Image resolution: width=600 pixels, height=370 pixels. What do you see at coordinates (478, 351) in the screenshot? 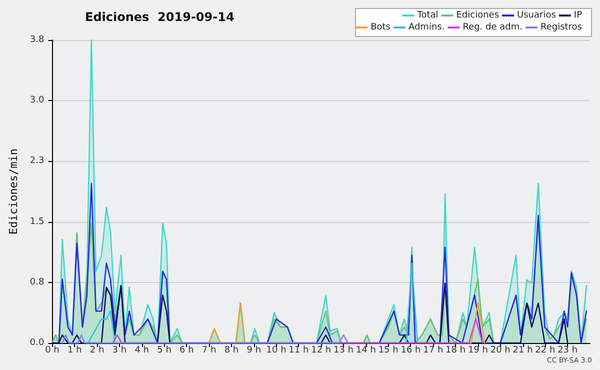
I see `x-tick-label: 19 h` at bounding box center [478, 351].